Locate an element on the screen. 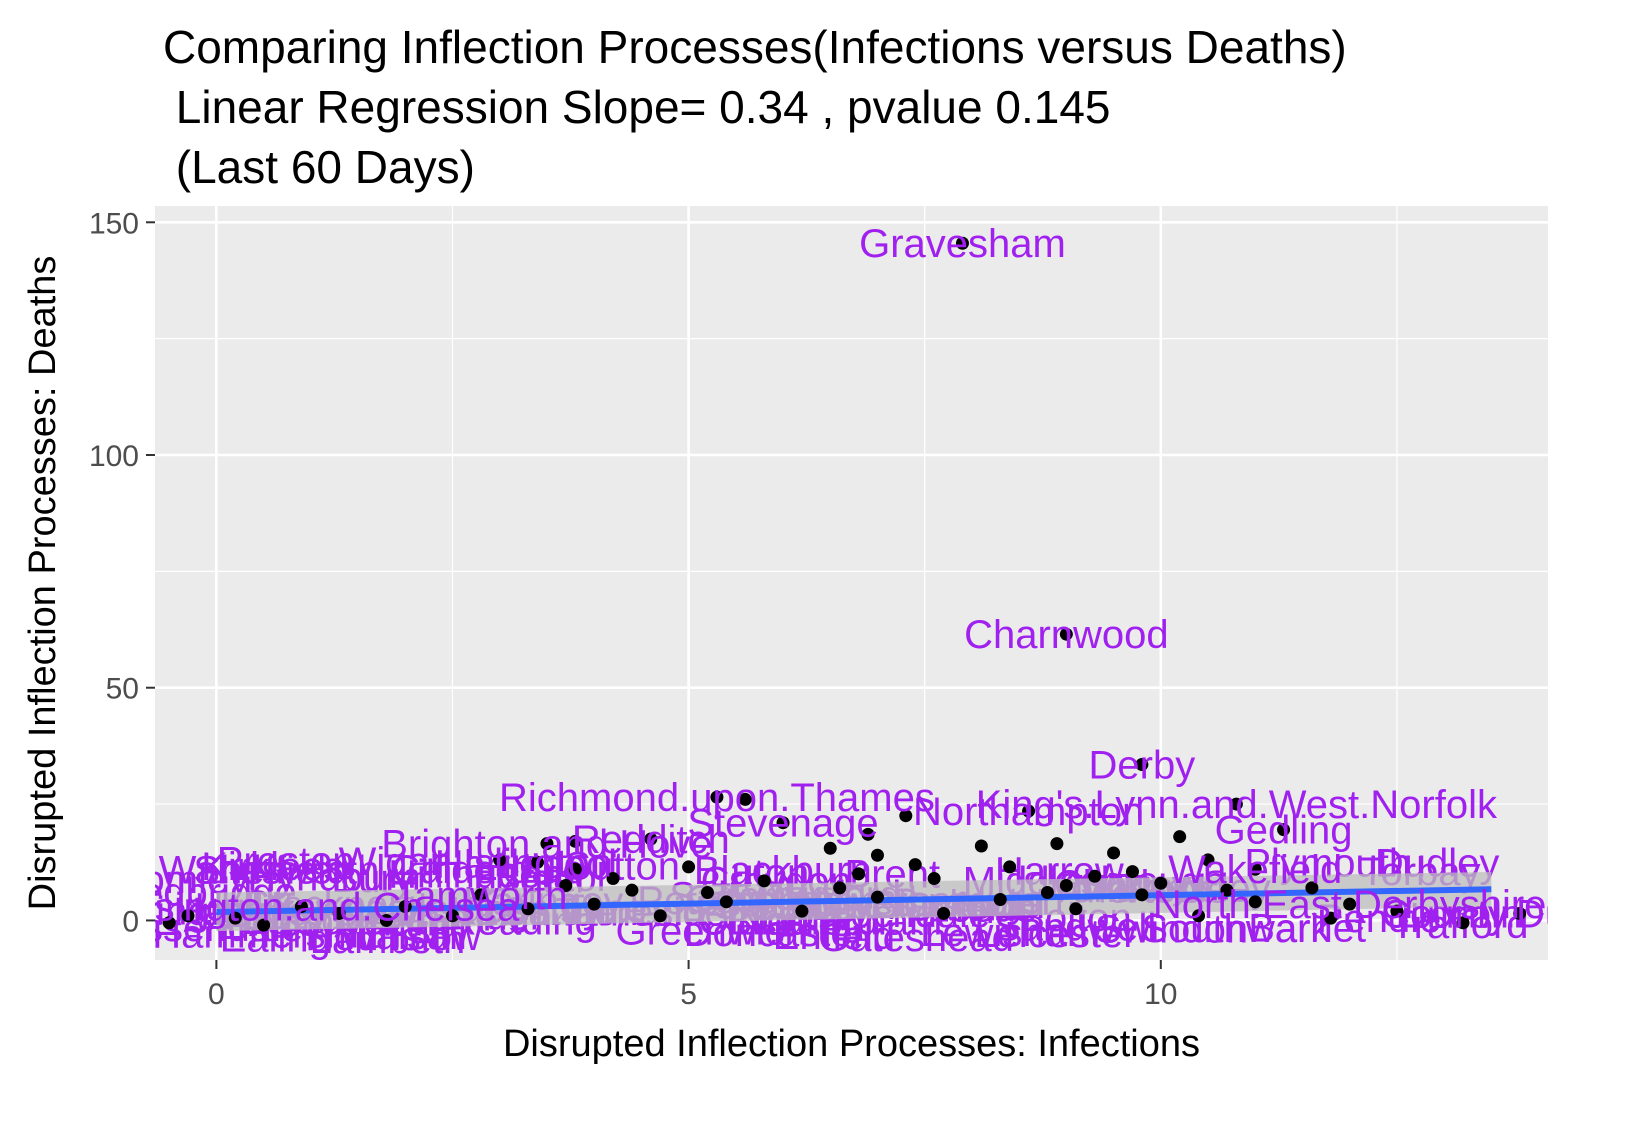 This screenshot has height=1137, width=1640. point-label-overlap: Gateshead is located at coordinates (916, 938).